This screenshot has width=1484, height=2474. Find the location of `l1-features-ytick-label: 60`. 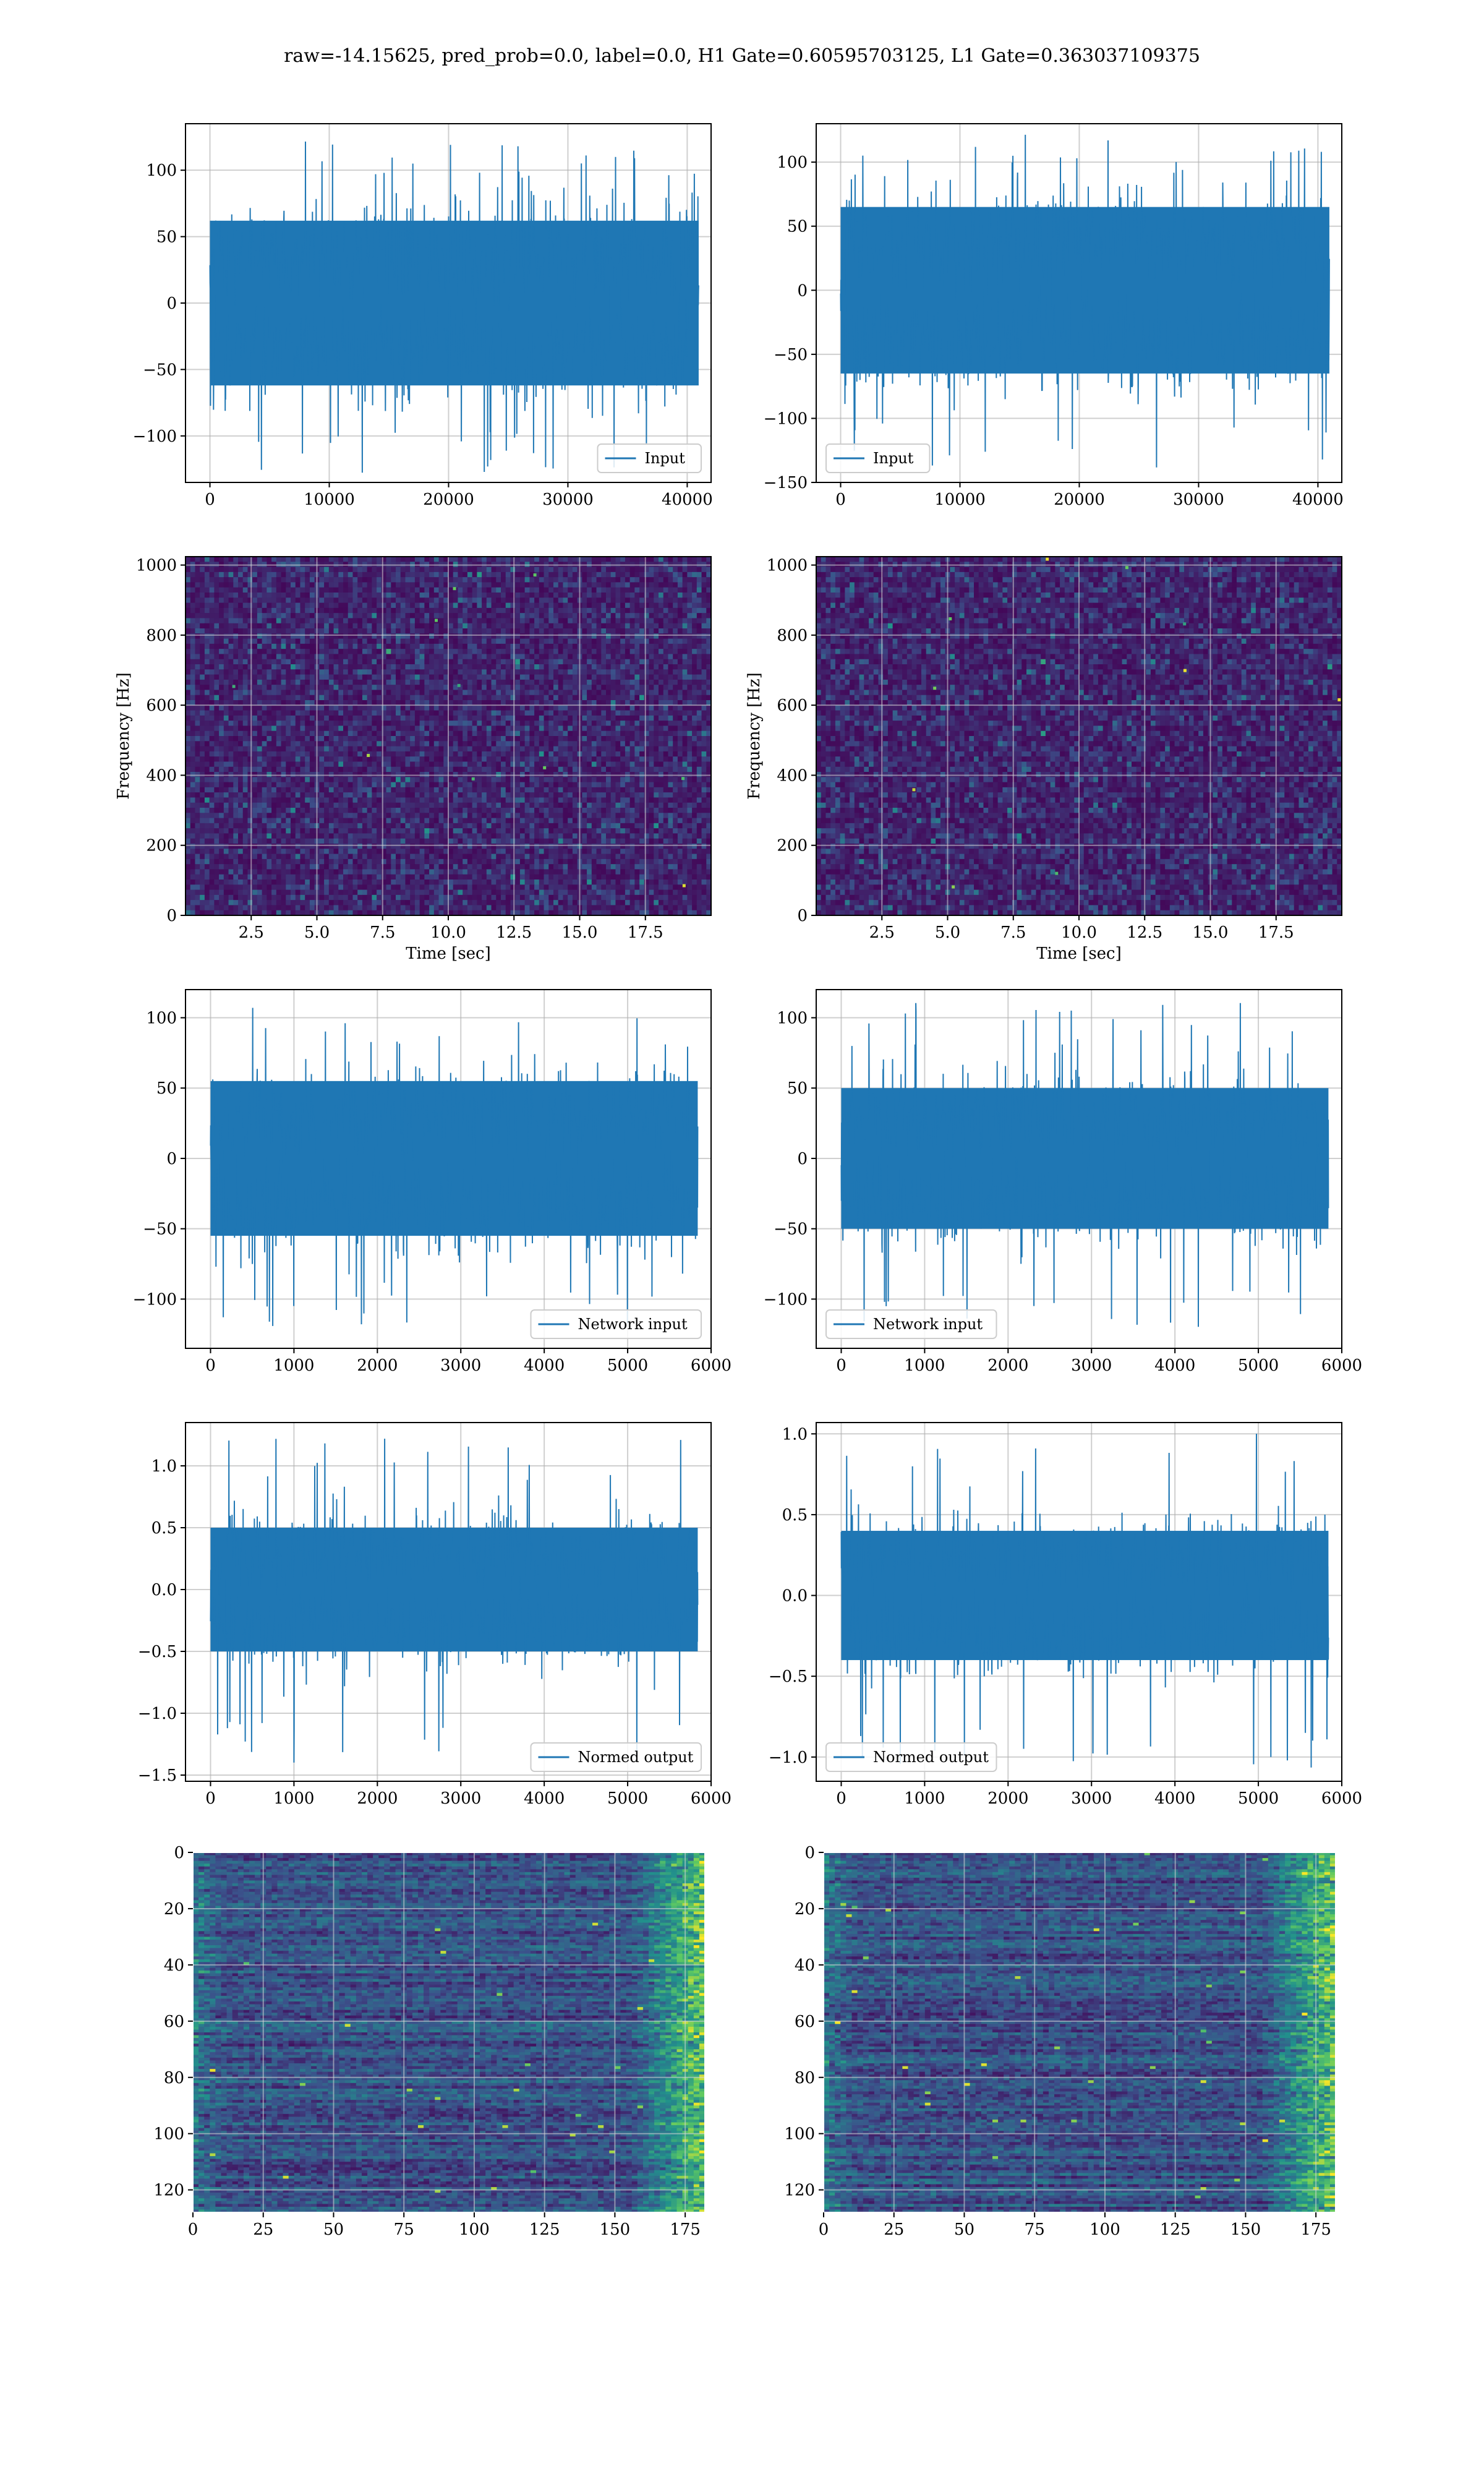

l1-features-ytick-label: 60 is located at coordinates (805, 2022).